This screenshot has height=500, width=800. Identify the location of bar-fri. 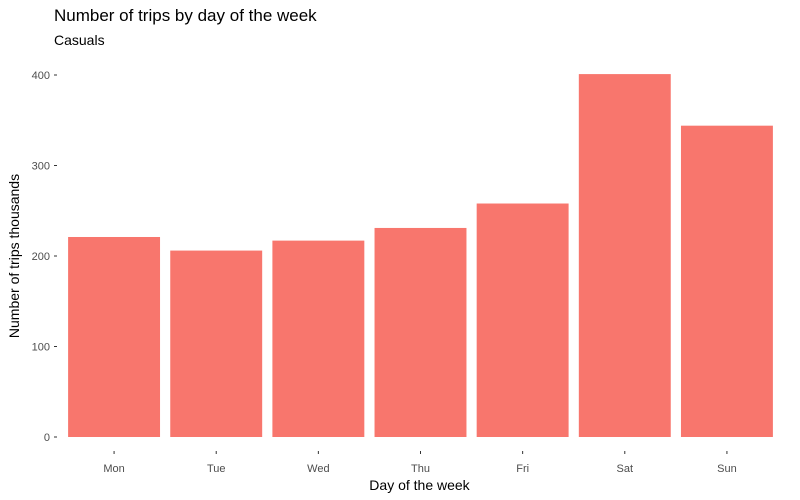
(522, 320).